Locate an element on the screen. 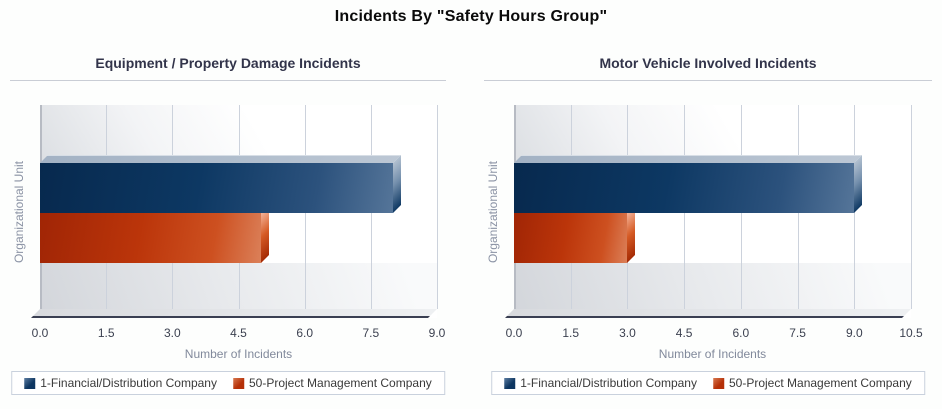 The height and width of the screenshot is (409, 942). x-axis-tick-labels: 0.0 1.5 3.0 4.5 6.0 7.5 9.0 is located at coordinates (239, 333).